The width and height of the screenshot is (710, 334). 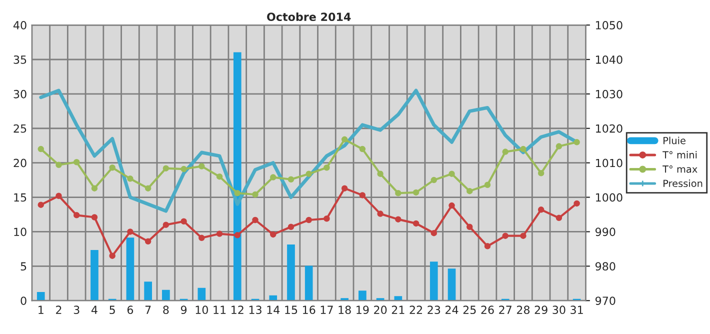 What do you see at coordinates (434, 310) in the screenshot?
I see `x-tick-label: 23` at bounding box center [434, 310].